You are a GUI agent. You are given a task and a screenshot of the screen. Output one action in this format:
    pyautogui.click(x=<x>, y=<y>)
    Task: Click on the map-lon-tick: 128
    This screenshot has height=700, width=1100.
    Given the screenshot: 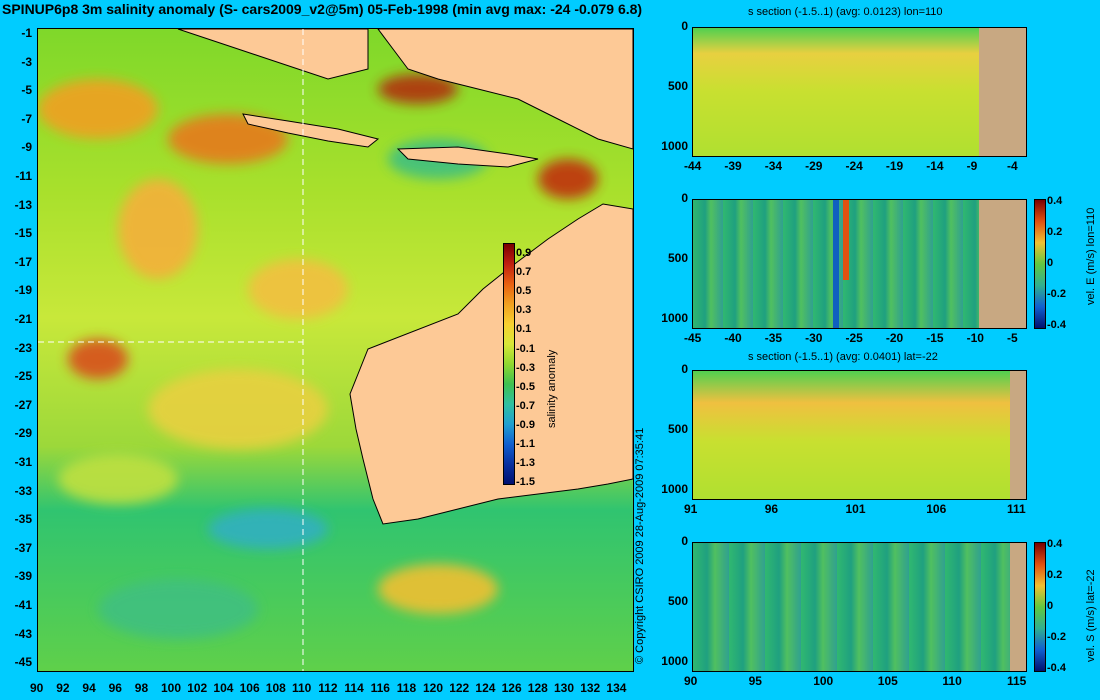 What is the action you would take?
    pyautogui.click(x=537, y=688)
    